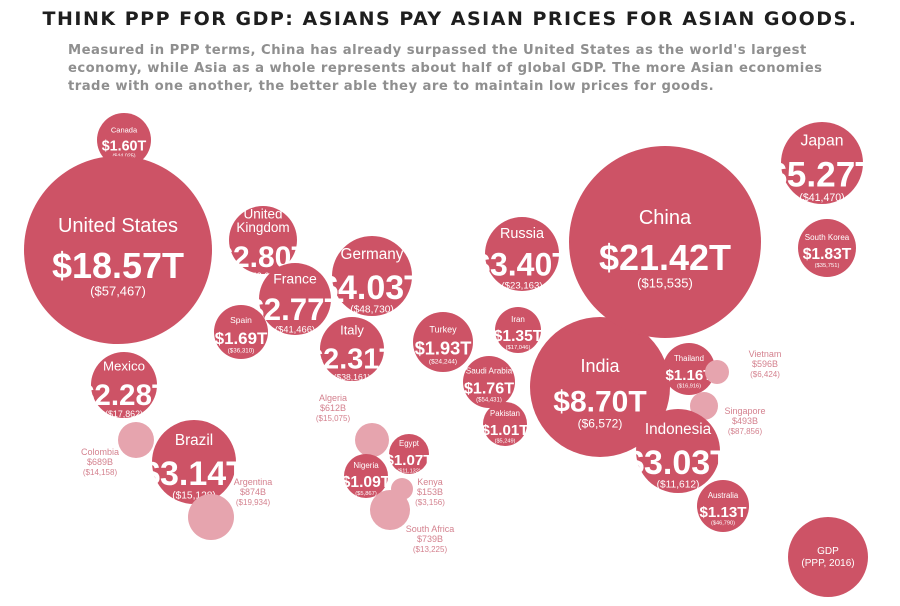 The height and width of the screenshot is (606, 900). What do you see at coordinates (443, 330) in the screenshot?
I see `country-name: Turkey` at bounding box center [443, 330].